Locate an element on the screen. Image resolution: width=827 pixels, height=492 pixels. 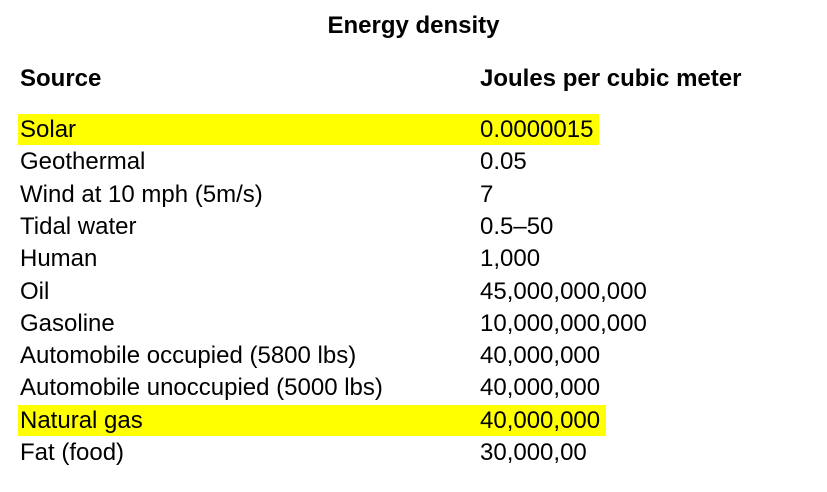
value-cell: 1,000 is located at coordinates (510, 259).